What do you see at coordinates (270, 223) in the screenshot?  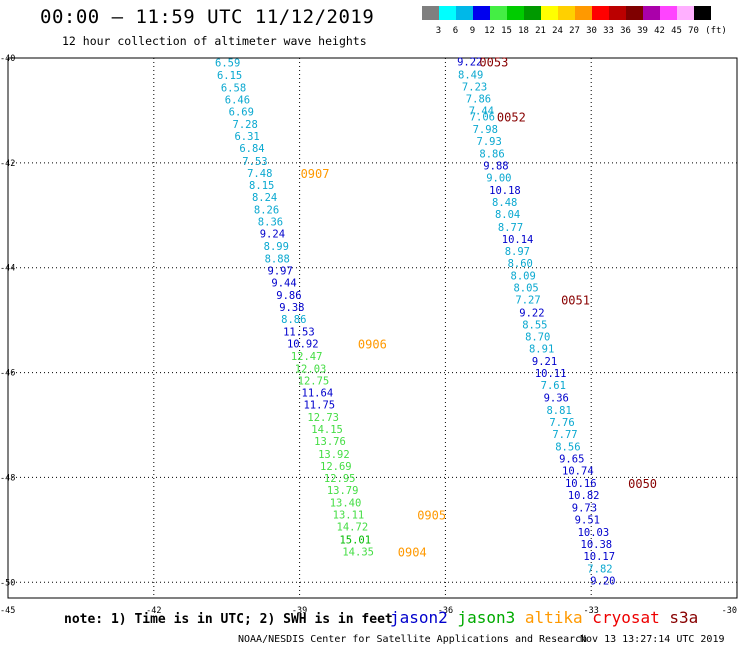 I see `wave-height-value: 8.36` at bounding box center [270, 223].